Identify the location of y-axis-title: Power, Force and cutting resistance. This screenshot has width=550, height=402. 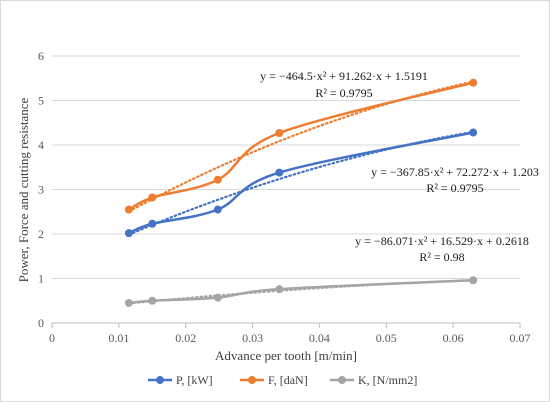
(23, 189).